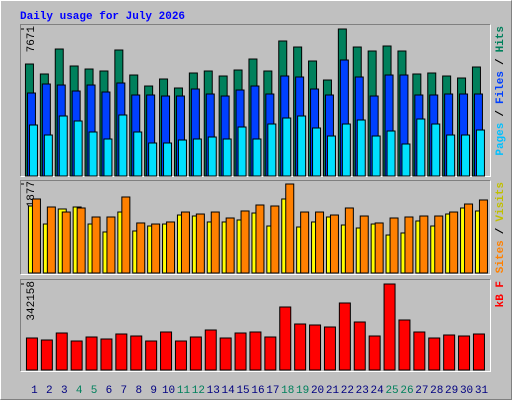 The image size is (512, 400). I want to click on x-tick-label: 29, so click(451, 391).